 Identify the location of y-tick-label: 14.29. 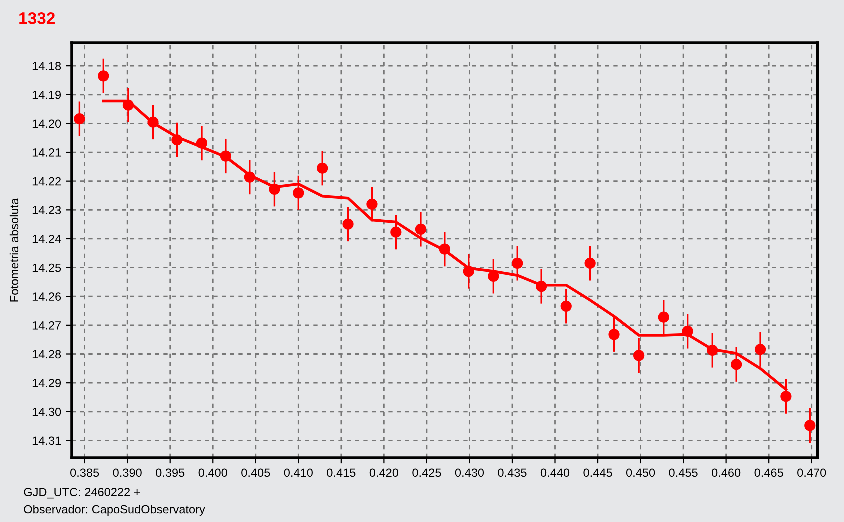
(47, 383).